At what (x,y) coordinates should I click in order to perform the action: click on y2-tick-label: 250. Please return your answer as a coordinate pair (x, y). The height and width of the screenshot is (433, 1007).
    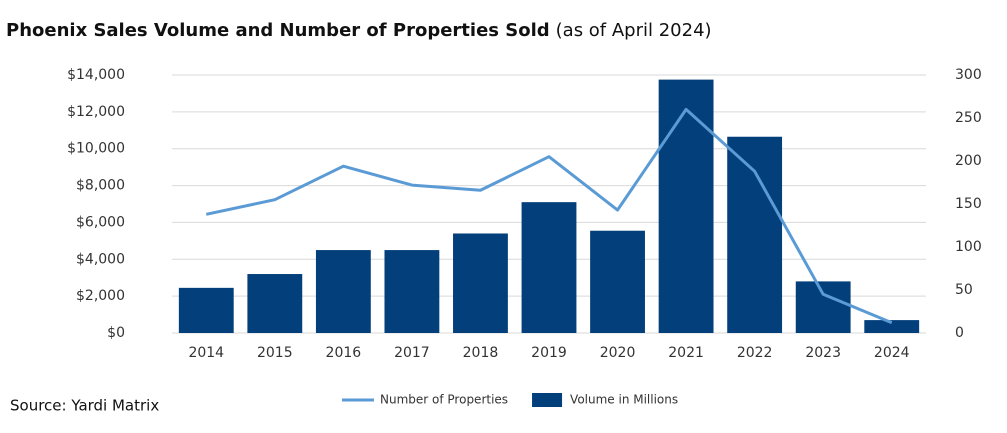
    Looking at the image, I should click on (968, 118).